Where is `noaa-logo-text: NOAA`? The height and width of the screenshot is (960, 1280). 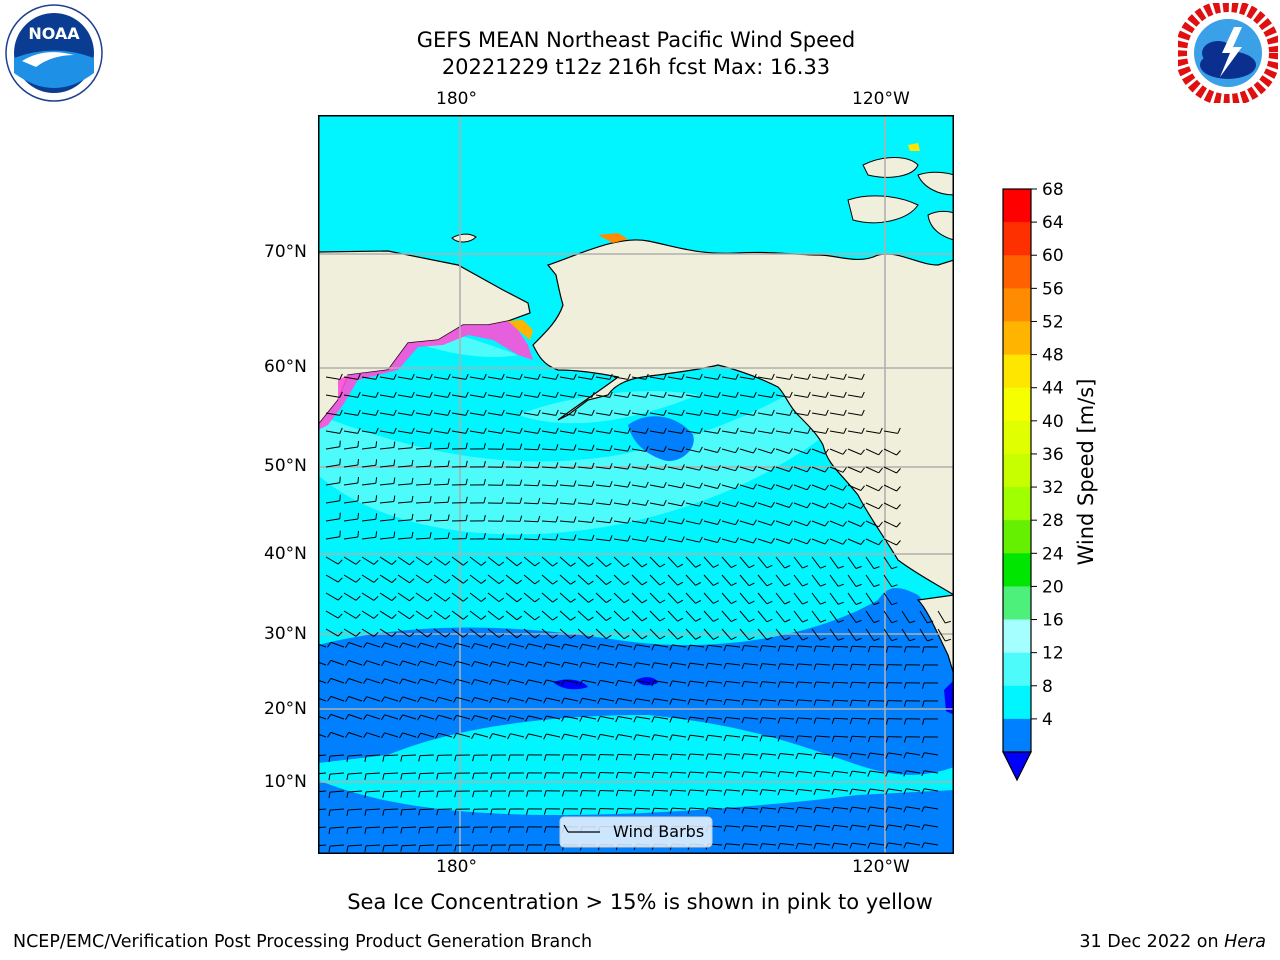 noaa-logo-text: NOAA is located at coordinates (54, 33).